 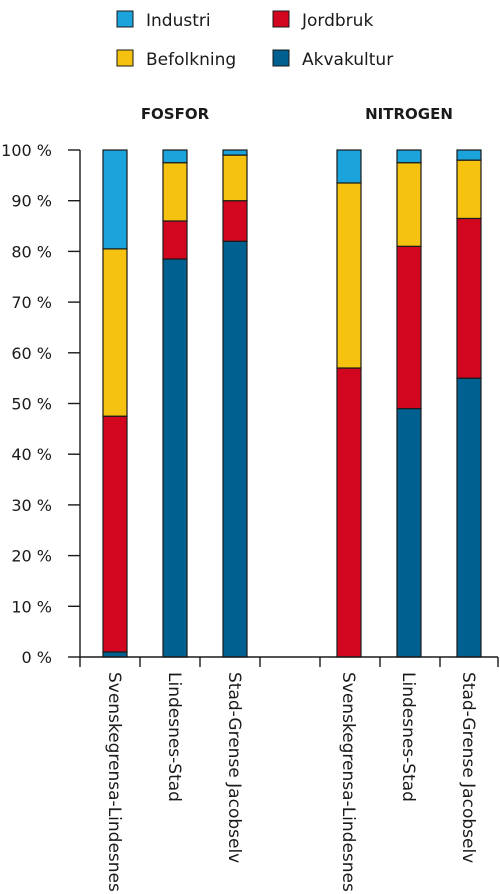 What do you see at coordinates (175, 114) in the screenshot?
I see `group-title-fosfor: FOSFOR` at bounding box center [175, 114].